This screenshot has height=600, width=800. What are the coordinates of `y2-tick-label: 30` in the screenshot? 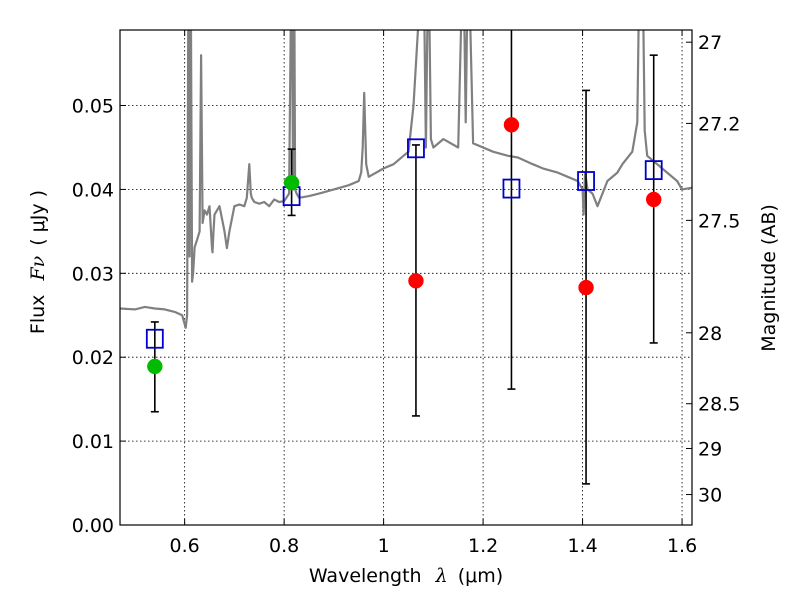 It's located at (710, 496).